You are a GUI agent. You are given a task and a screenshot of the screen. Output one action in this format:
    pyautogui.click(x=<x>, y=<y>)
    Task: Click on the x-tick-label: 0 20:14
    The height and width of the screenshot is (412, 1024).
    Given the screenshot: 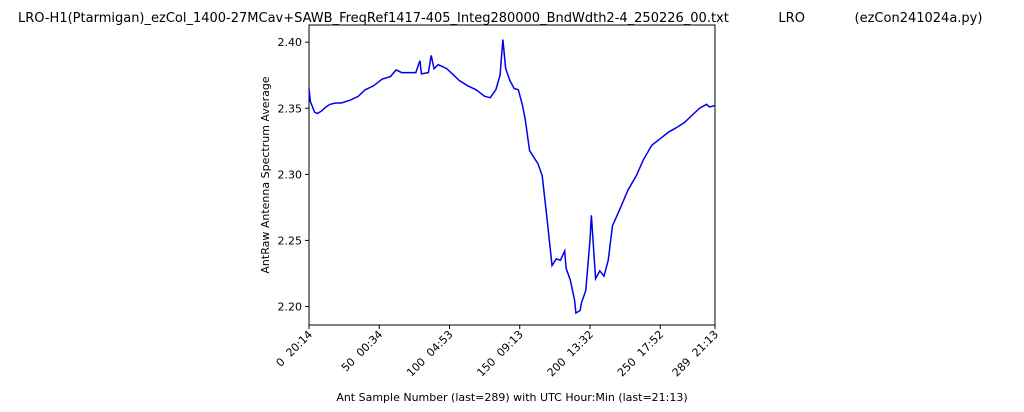 What is the action you would take?
    pyautogui.click(x=295, y=349)
    